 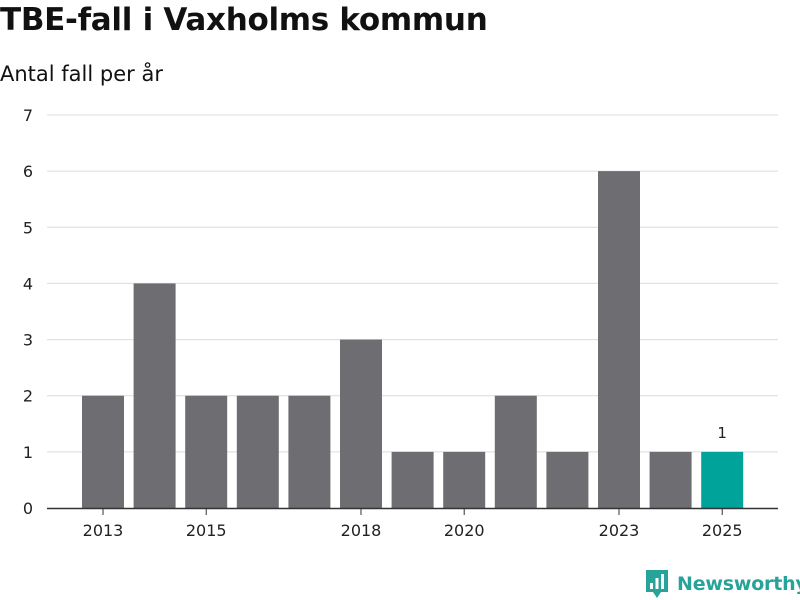 What do you see at coordinates (722, 530) in the screenshot?
I see `x-tick-label: 2025` at bounding box center [722, 530].